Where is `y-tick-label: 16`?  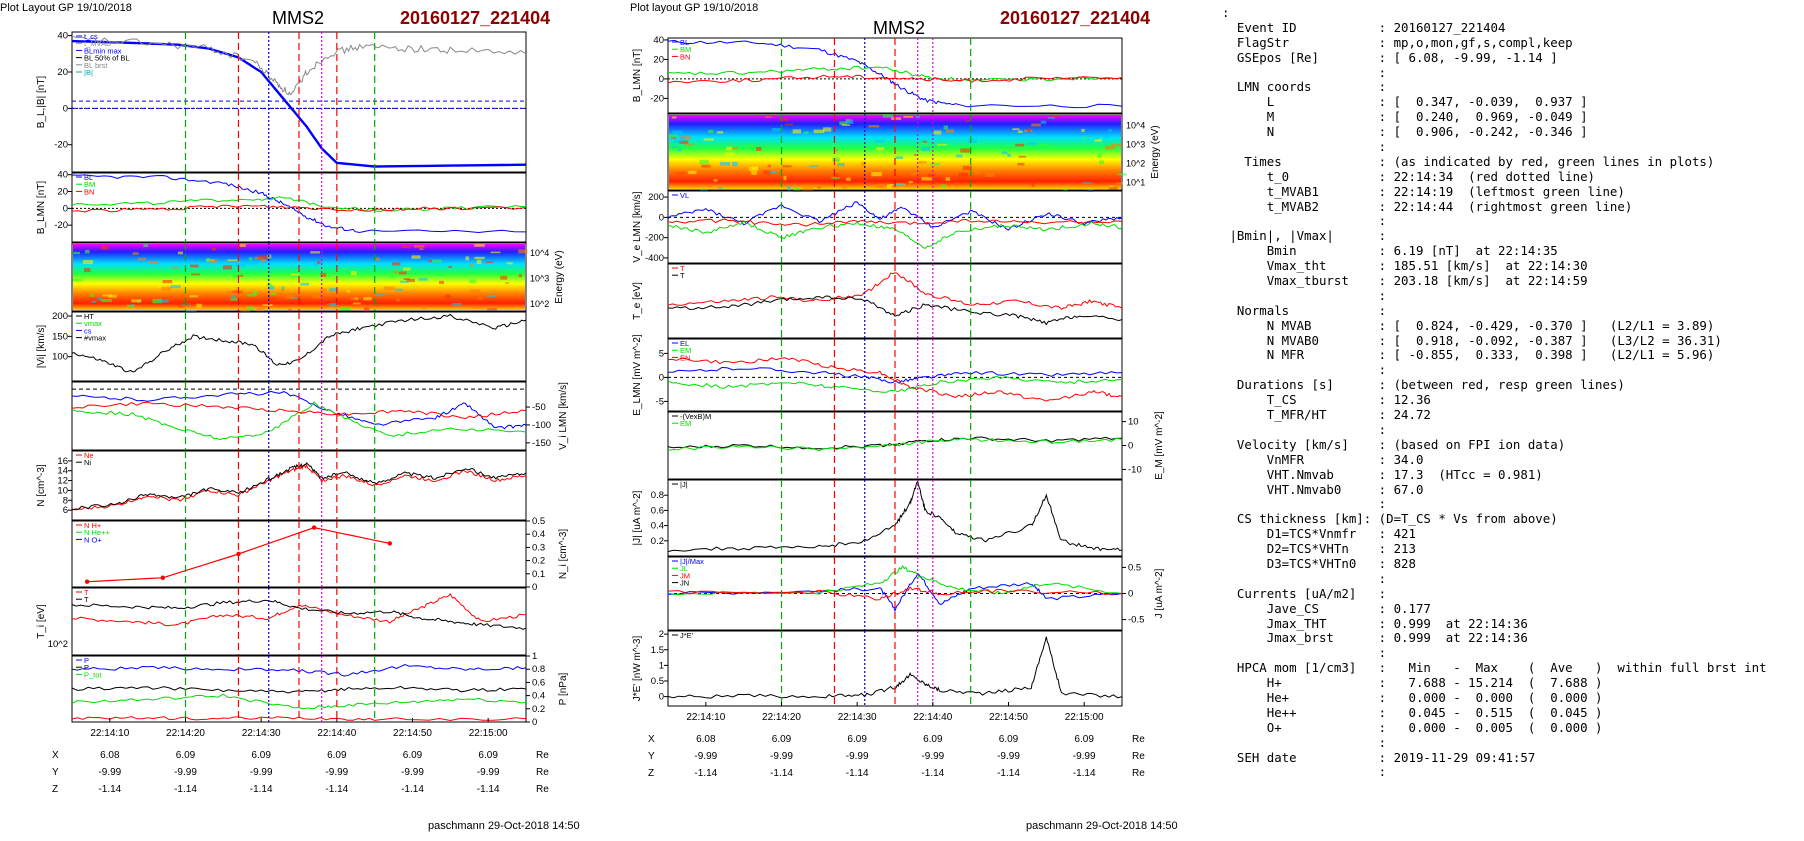 y-tick-label: 16 is located at coordinates (62, 461).